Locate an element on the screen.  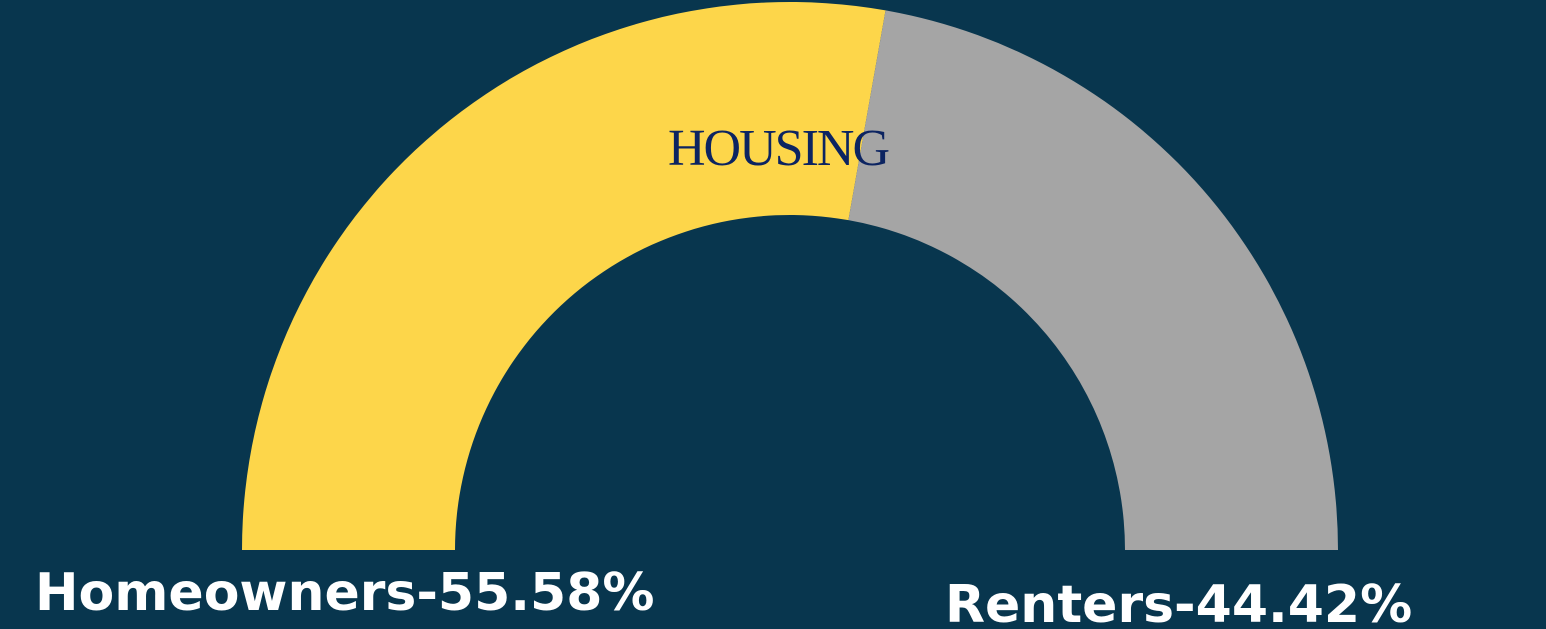
value-label: Renters-44.42% is located at coordinates (1178, 602).